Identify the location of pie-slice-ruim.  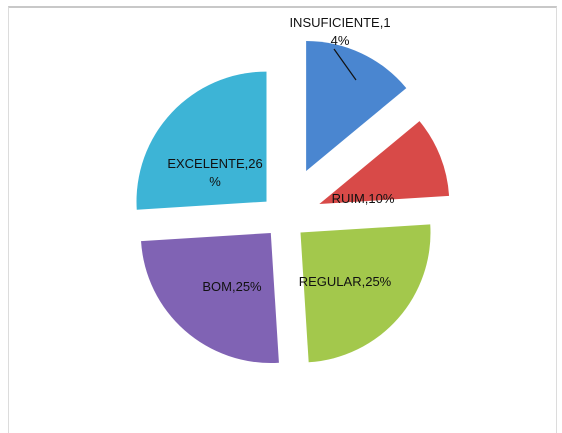
(384, 163).